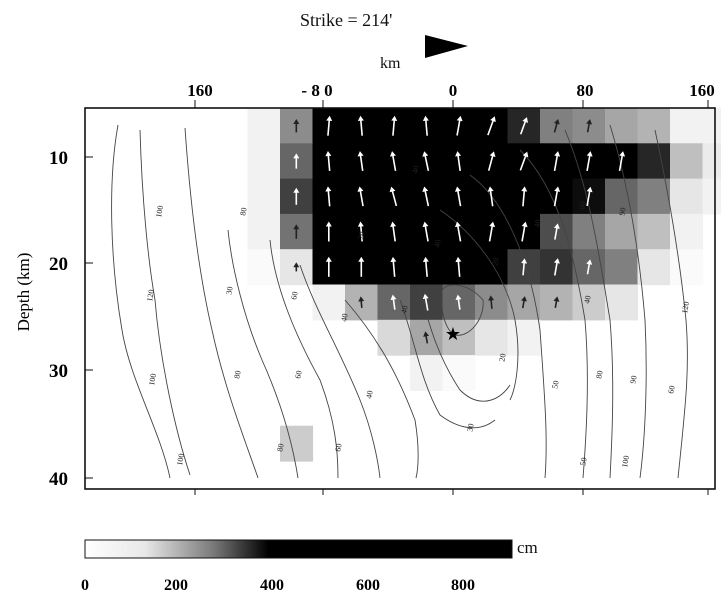 This screenshot has width=721, height=596. What do you see at coordinates (85, 585) in the screenshot?
I see `colorbar-tick-label: 0` at bounding box center [85, 585].